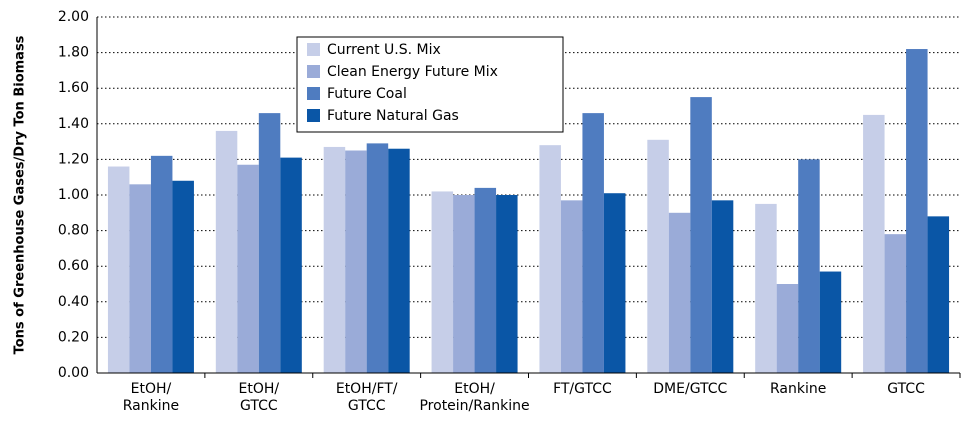 Image resolution: width=966 pixels, height=438 pixels. What do you see at coordinates (73, 17) in the screenshot?
I see `y-tick-label: 2.00` at bounding box center [73, 17].